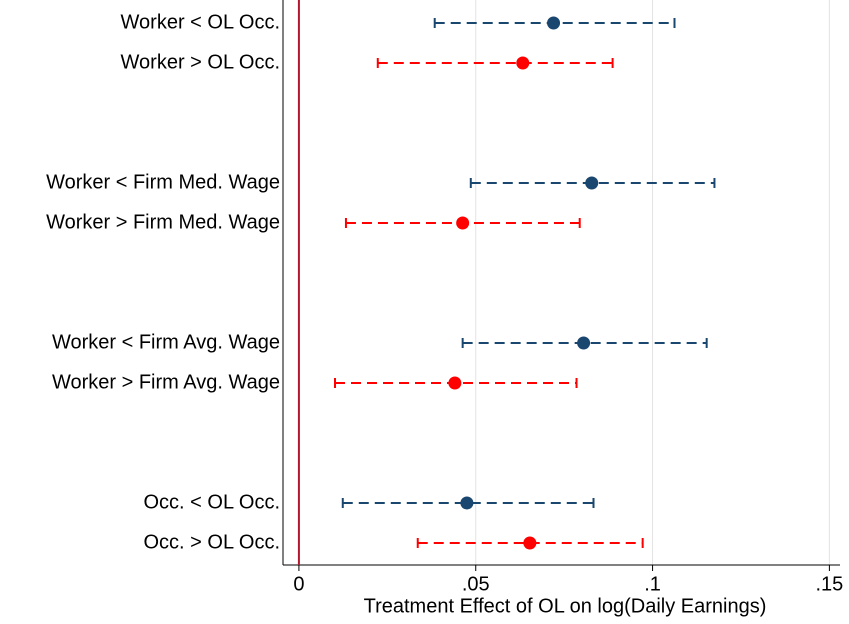  Describe the element at coordinates (163, 182) in the screenshot. I see `y-tick-label: Worker < Firm Med. Wage` at that location.